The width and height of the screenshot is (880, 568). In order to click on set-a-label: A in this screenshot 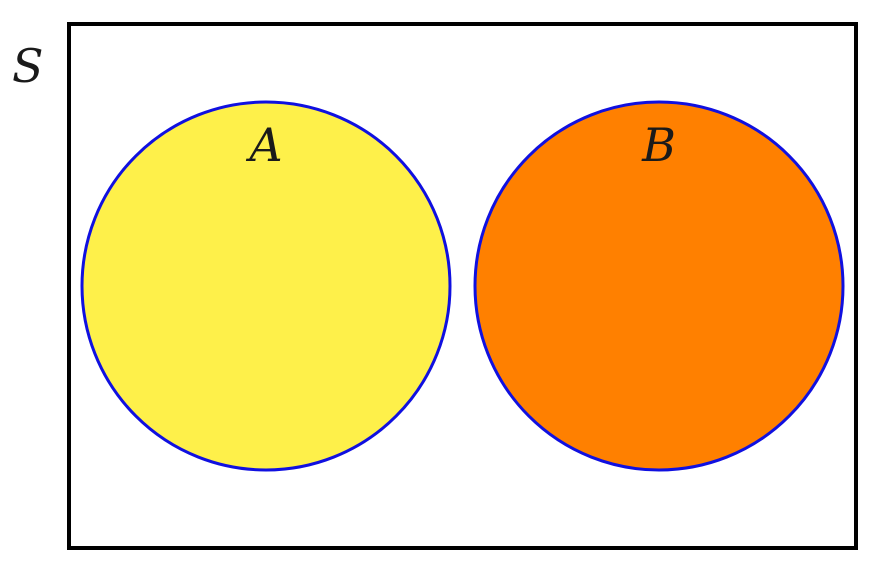, I will do `click(263, 145)`.